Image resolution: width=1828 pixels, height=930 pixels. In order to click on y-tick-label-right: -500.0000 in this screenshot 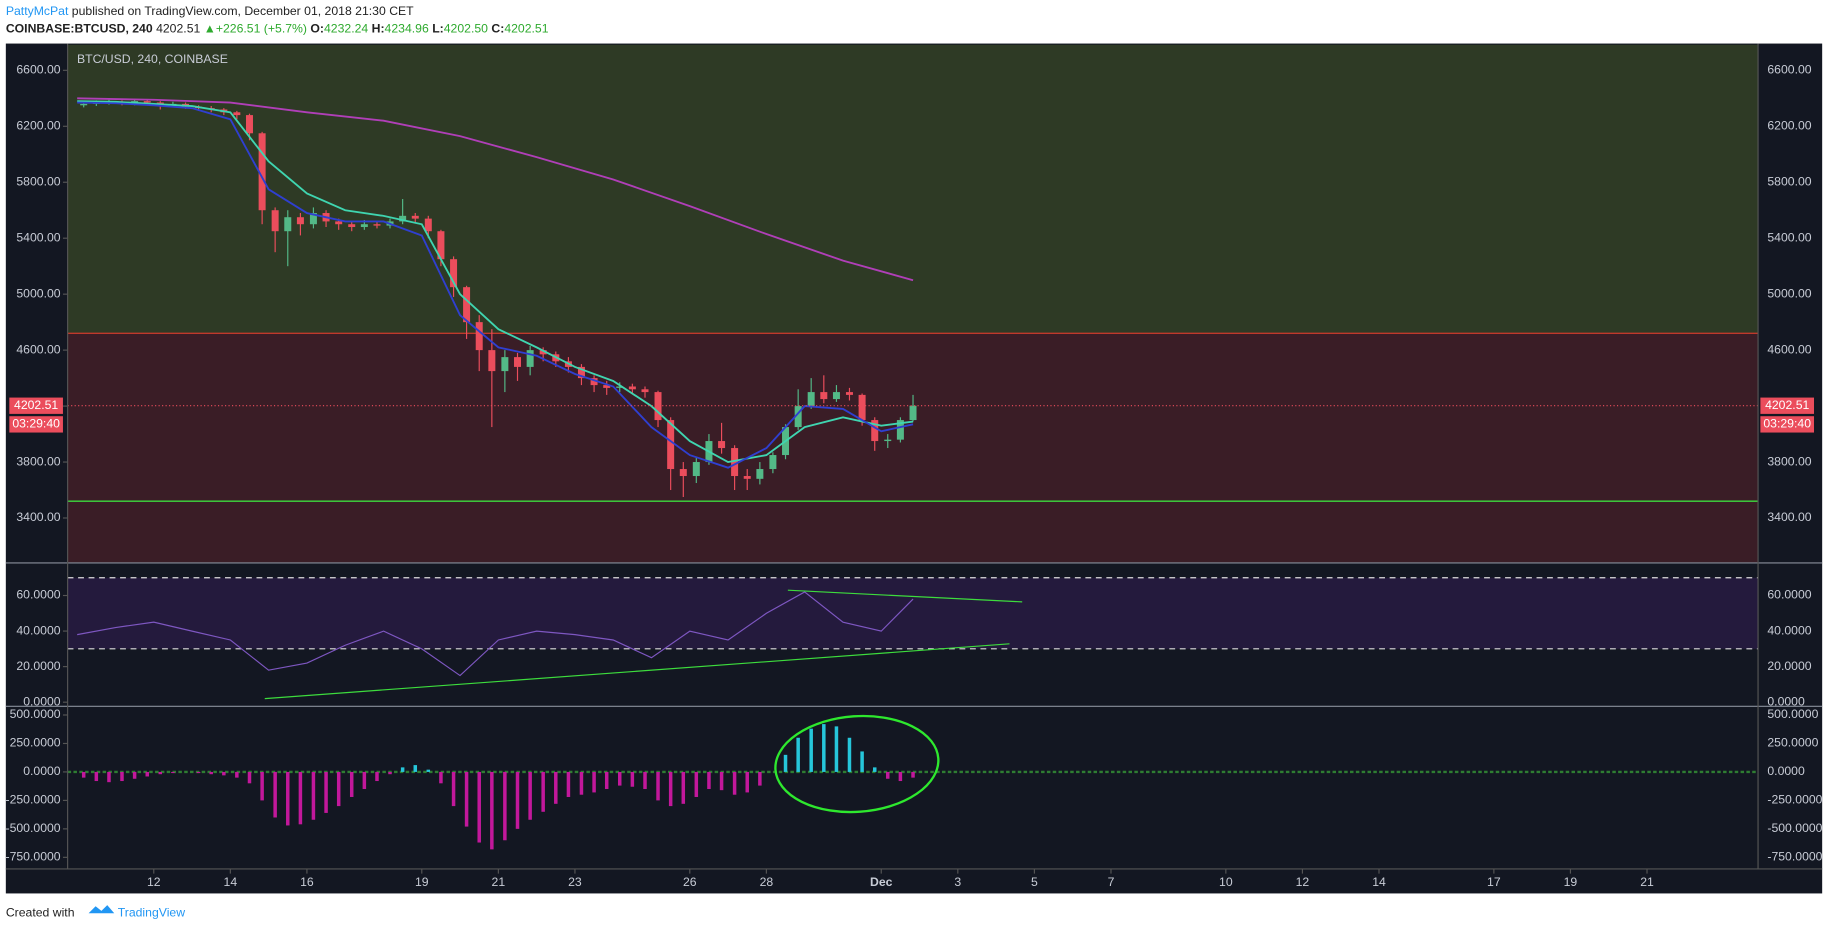, I will do `click(1794, 828)`.